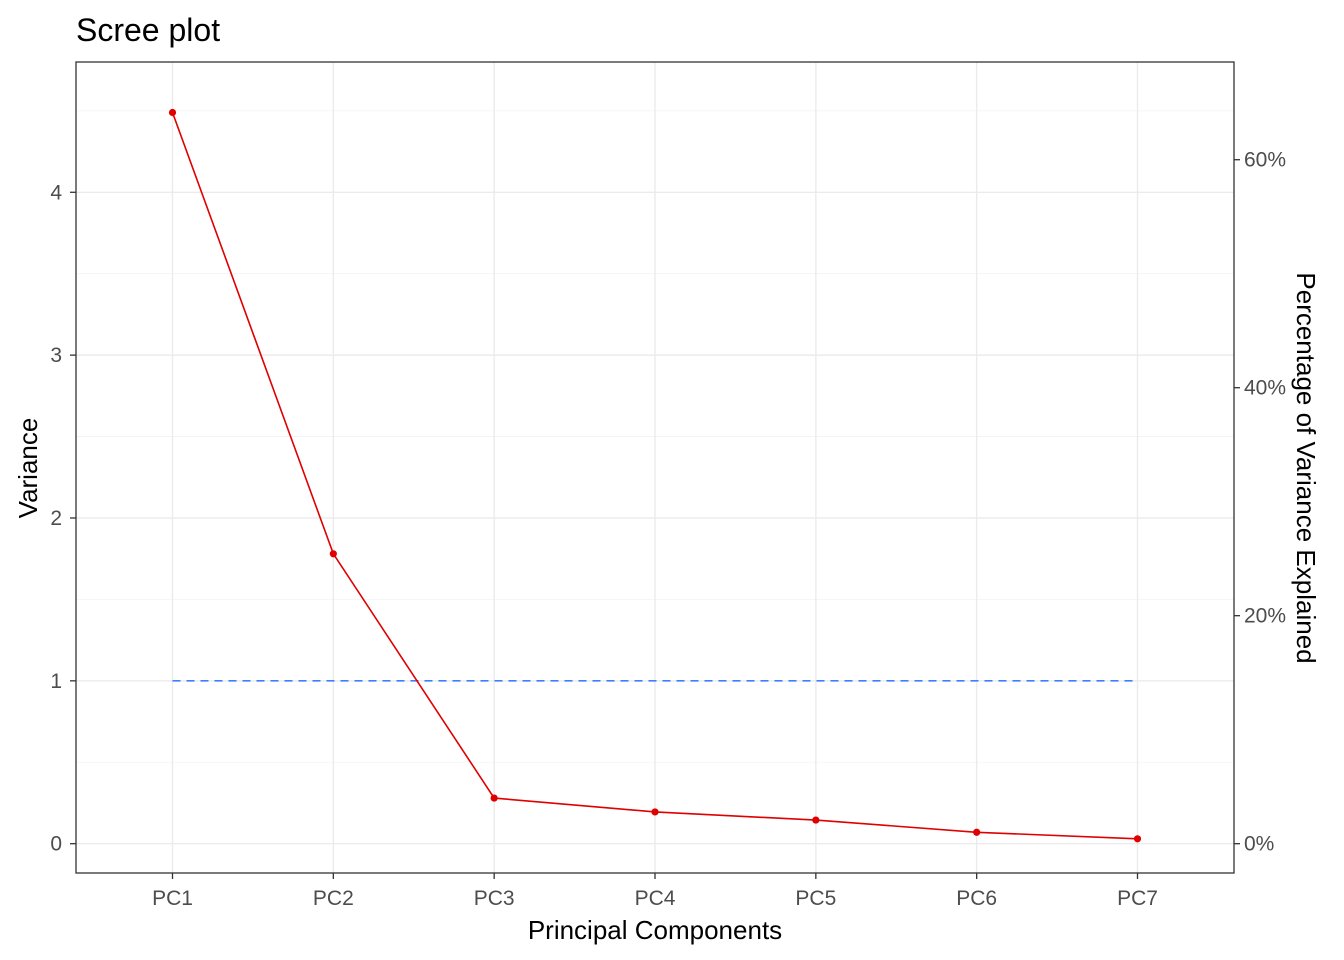 The image size is (1344, 960). Describe the element at coordinates (1265, 616) in the screenshot. I see `right-tick-label: 20%` at that location.